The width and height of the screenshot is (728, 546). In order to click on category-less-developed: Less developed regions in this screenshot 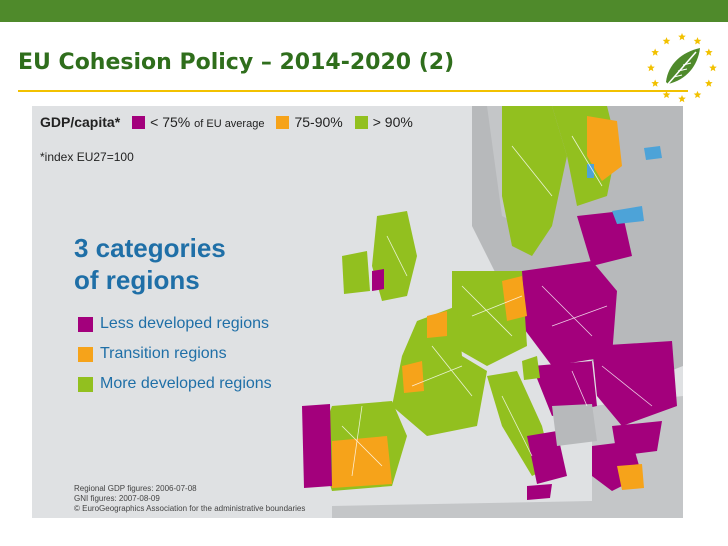, I will do `click(175, 324)`.